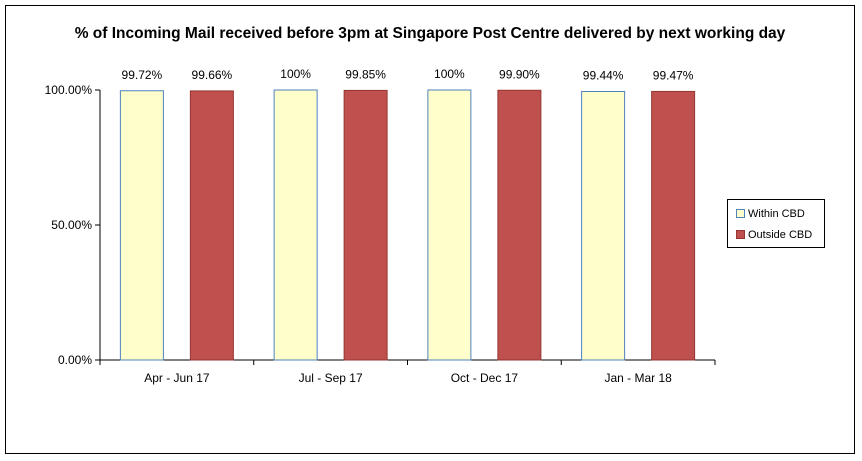 The width and height of the screenshot is (862, 461). What do you see at coordinates (75, 360) in the screenshot?
I see `y-tick-label: 0.00%` at bounding box center [75, 360].